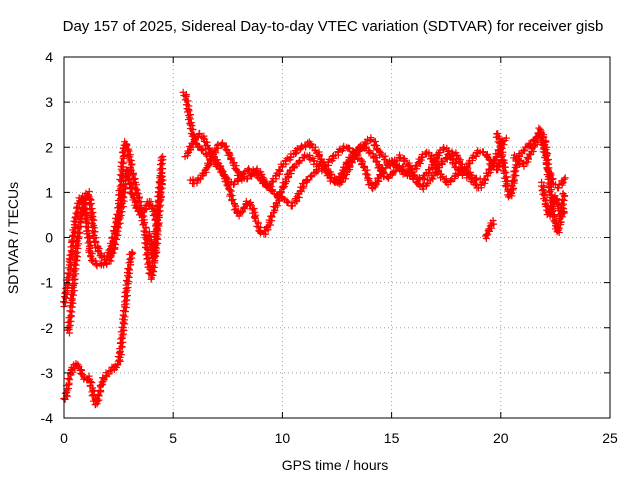 The height and width of the screenshot is (480, 640). Describe the element at coordinates (173, 438) in the screenshot. I see `x-tick-label-1: 5` at that location.